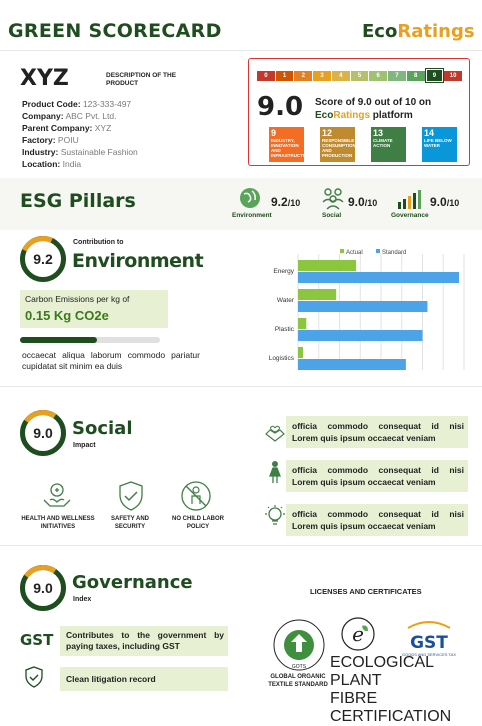  Describe the element at coordinates (332, 215) in the screenshot. I see `pillar-name: Social` at that location.